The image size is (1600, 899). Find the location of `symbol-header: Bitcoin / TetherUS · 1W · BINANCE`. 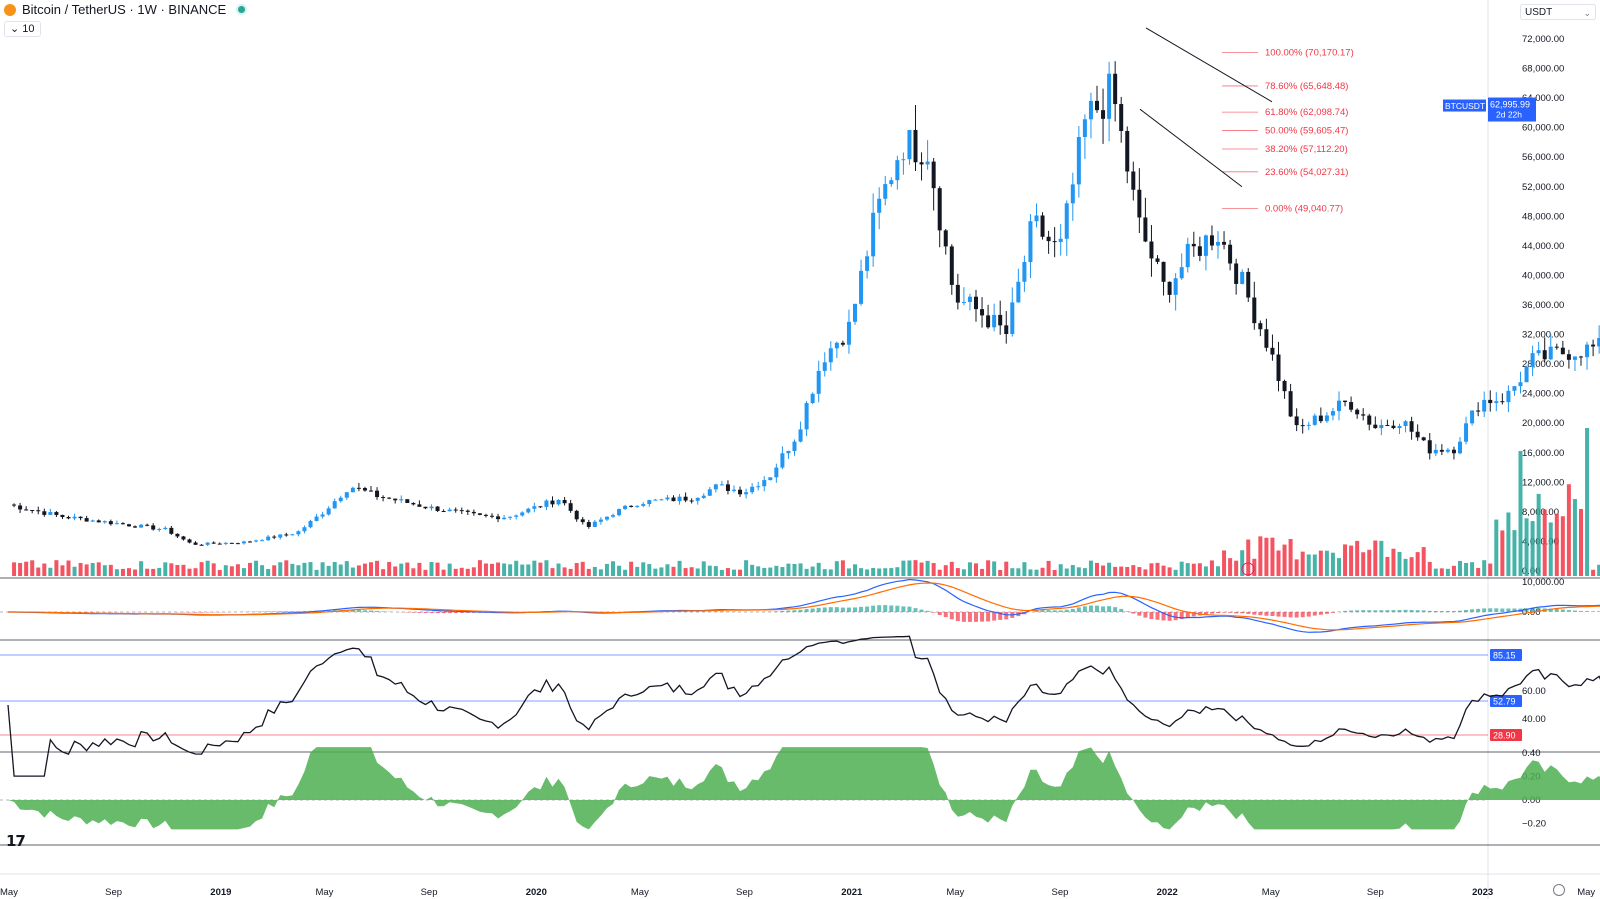

symbol-header: Bitcoin / TetherUS · 1W · BINANCE is located at coordinates (125, 9).